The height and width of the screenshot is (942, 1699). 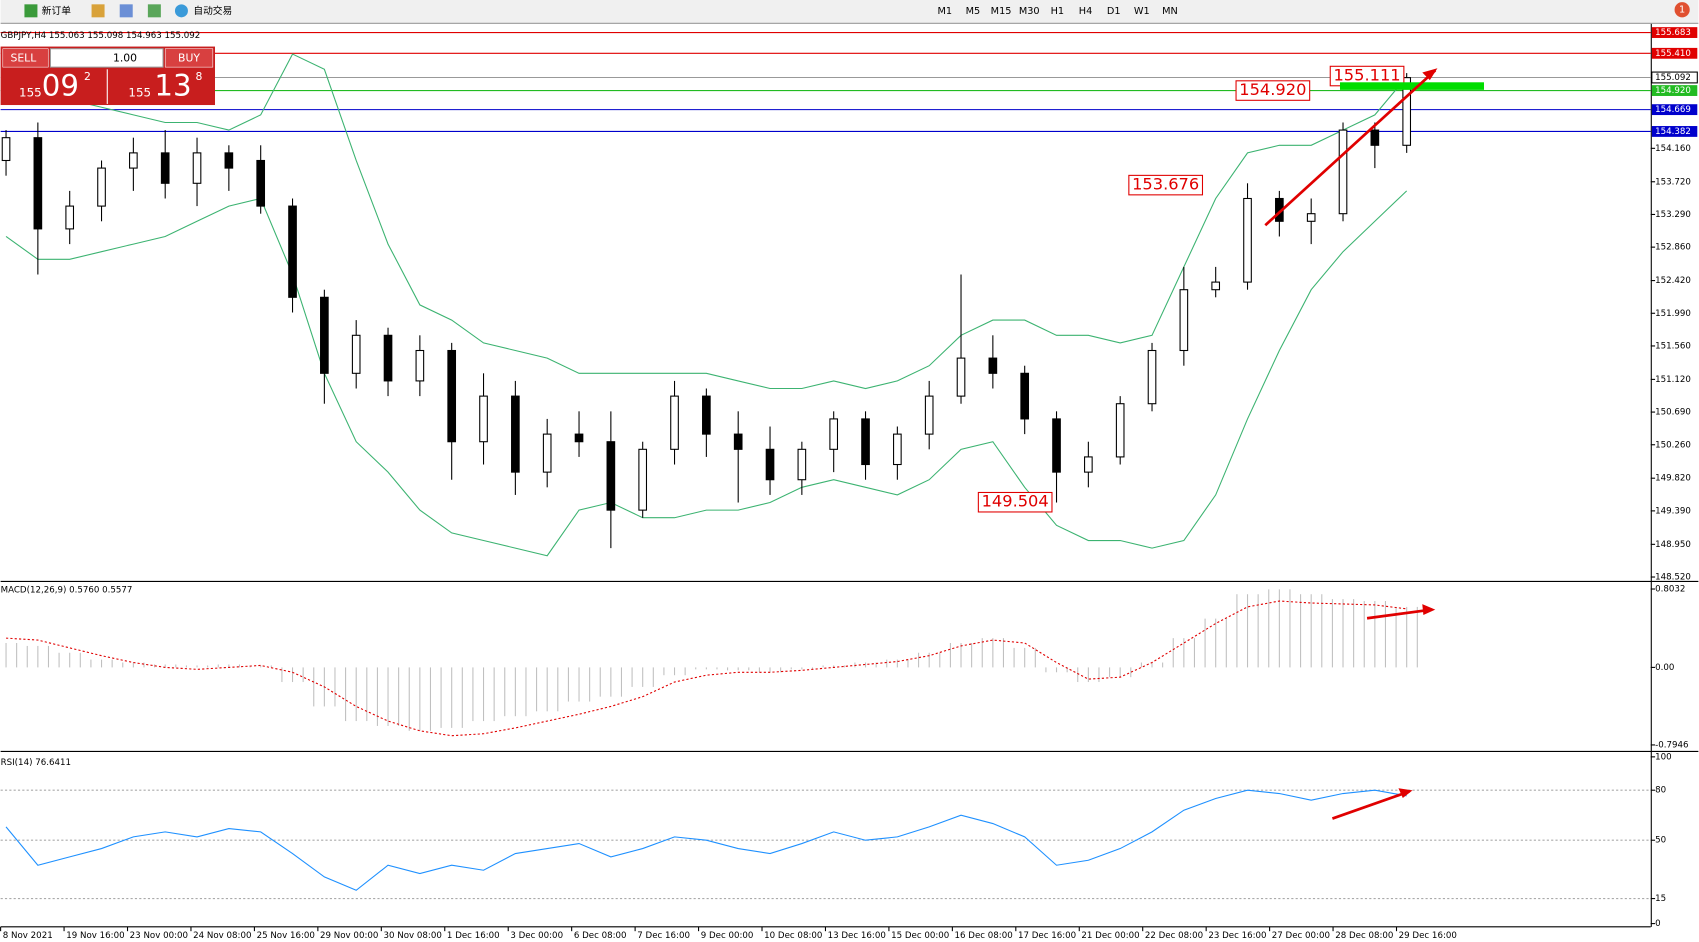 What do you see at coordinates (1673, 149) in the screenshot?
I see `y-tick-label: 154.160` at bounding box center [1673, 149].